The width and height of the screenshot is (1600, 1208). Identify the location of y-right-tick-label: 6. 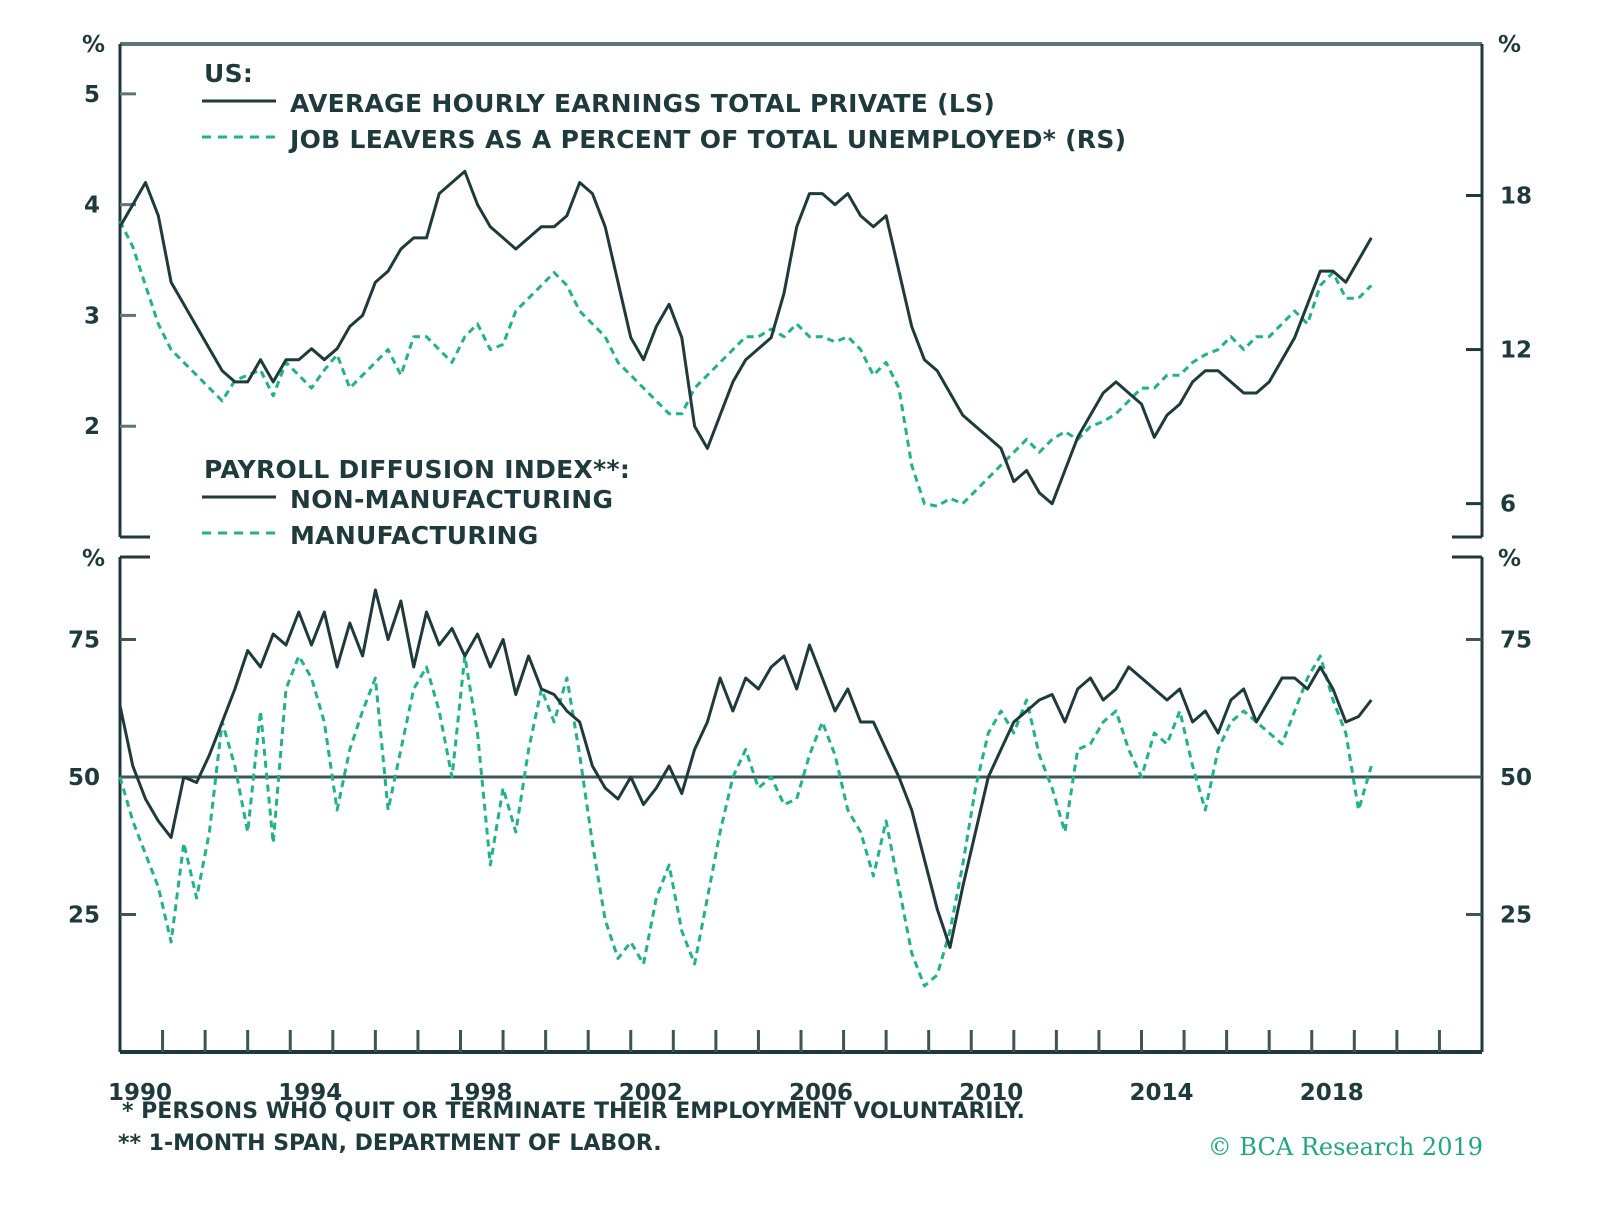
(1508, 505).